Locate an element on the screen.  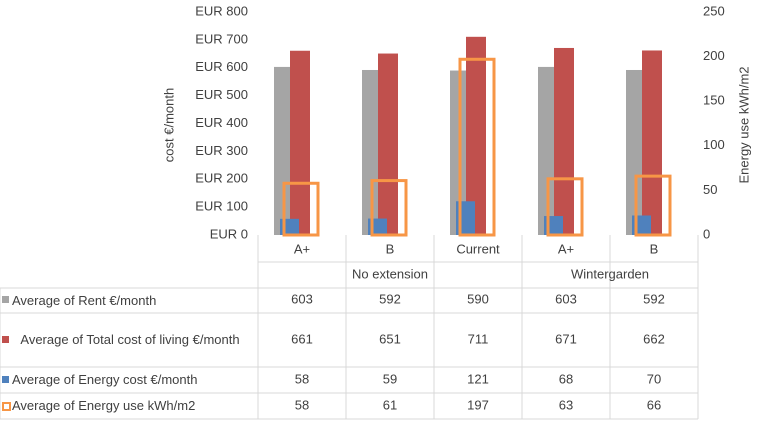
table-value: 711 is located at coordinates (478, 338).